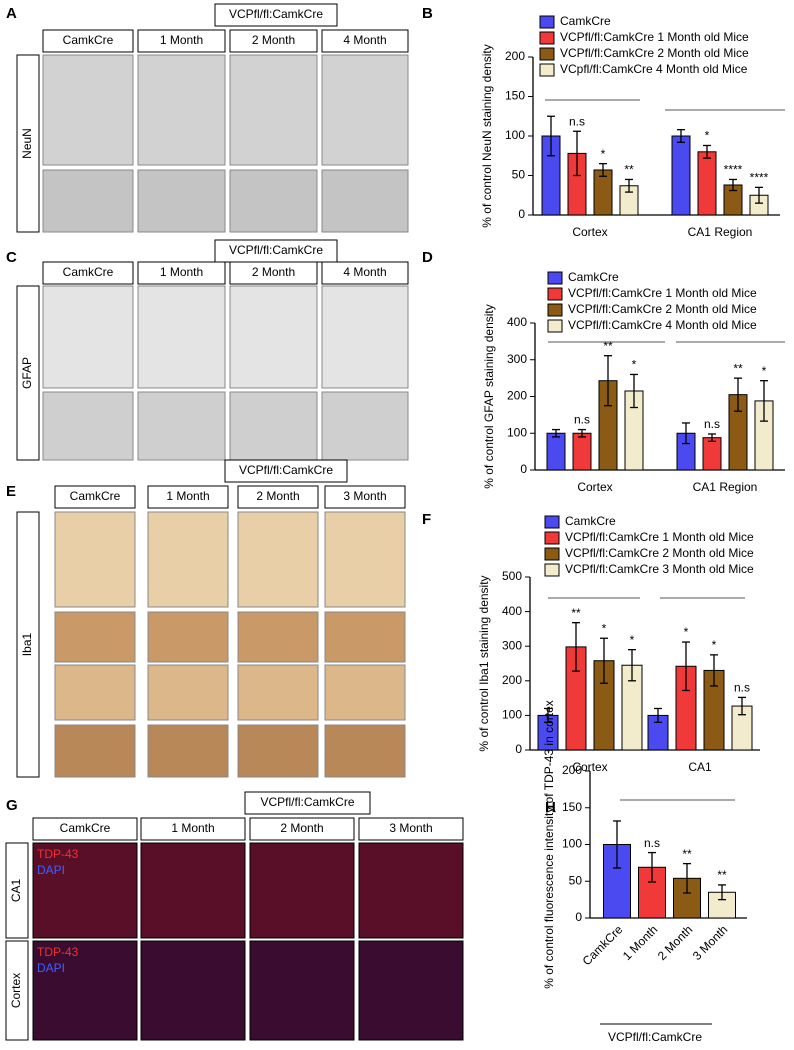 The image size is (794, 1050). What do you see at coordinates (512, 645) in the screenshot?
I see `y-tick-label: 300` at bounding box center [512, 645].